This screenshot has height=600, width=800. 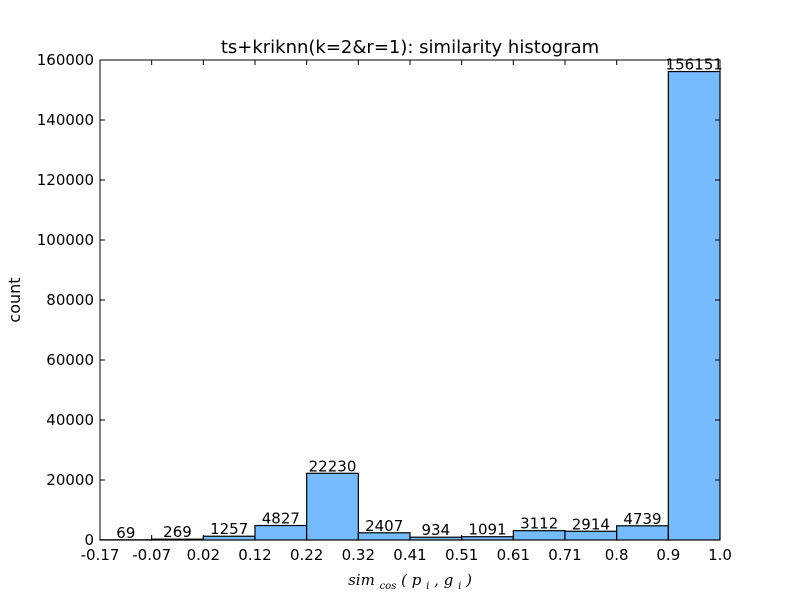 I want to click on x-axis-label-arg-2: g, so click(x=449, y=580).